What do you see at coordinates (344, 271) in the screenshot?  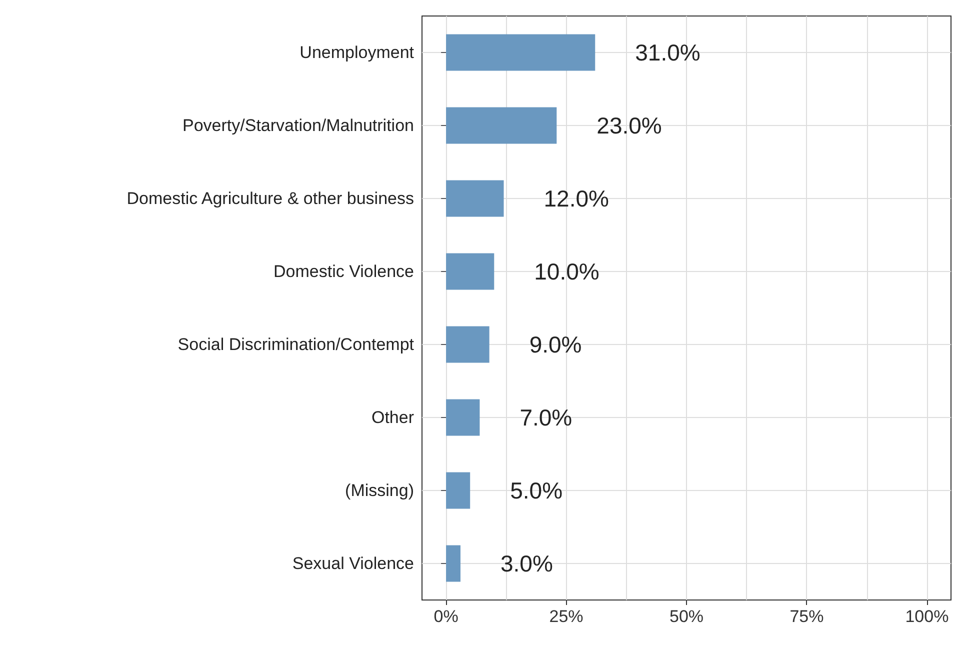 I see `y-tick-label: Domestic Violence` at bounding box center [344, 271].